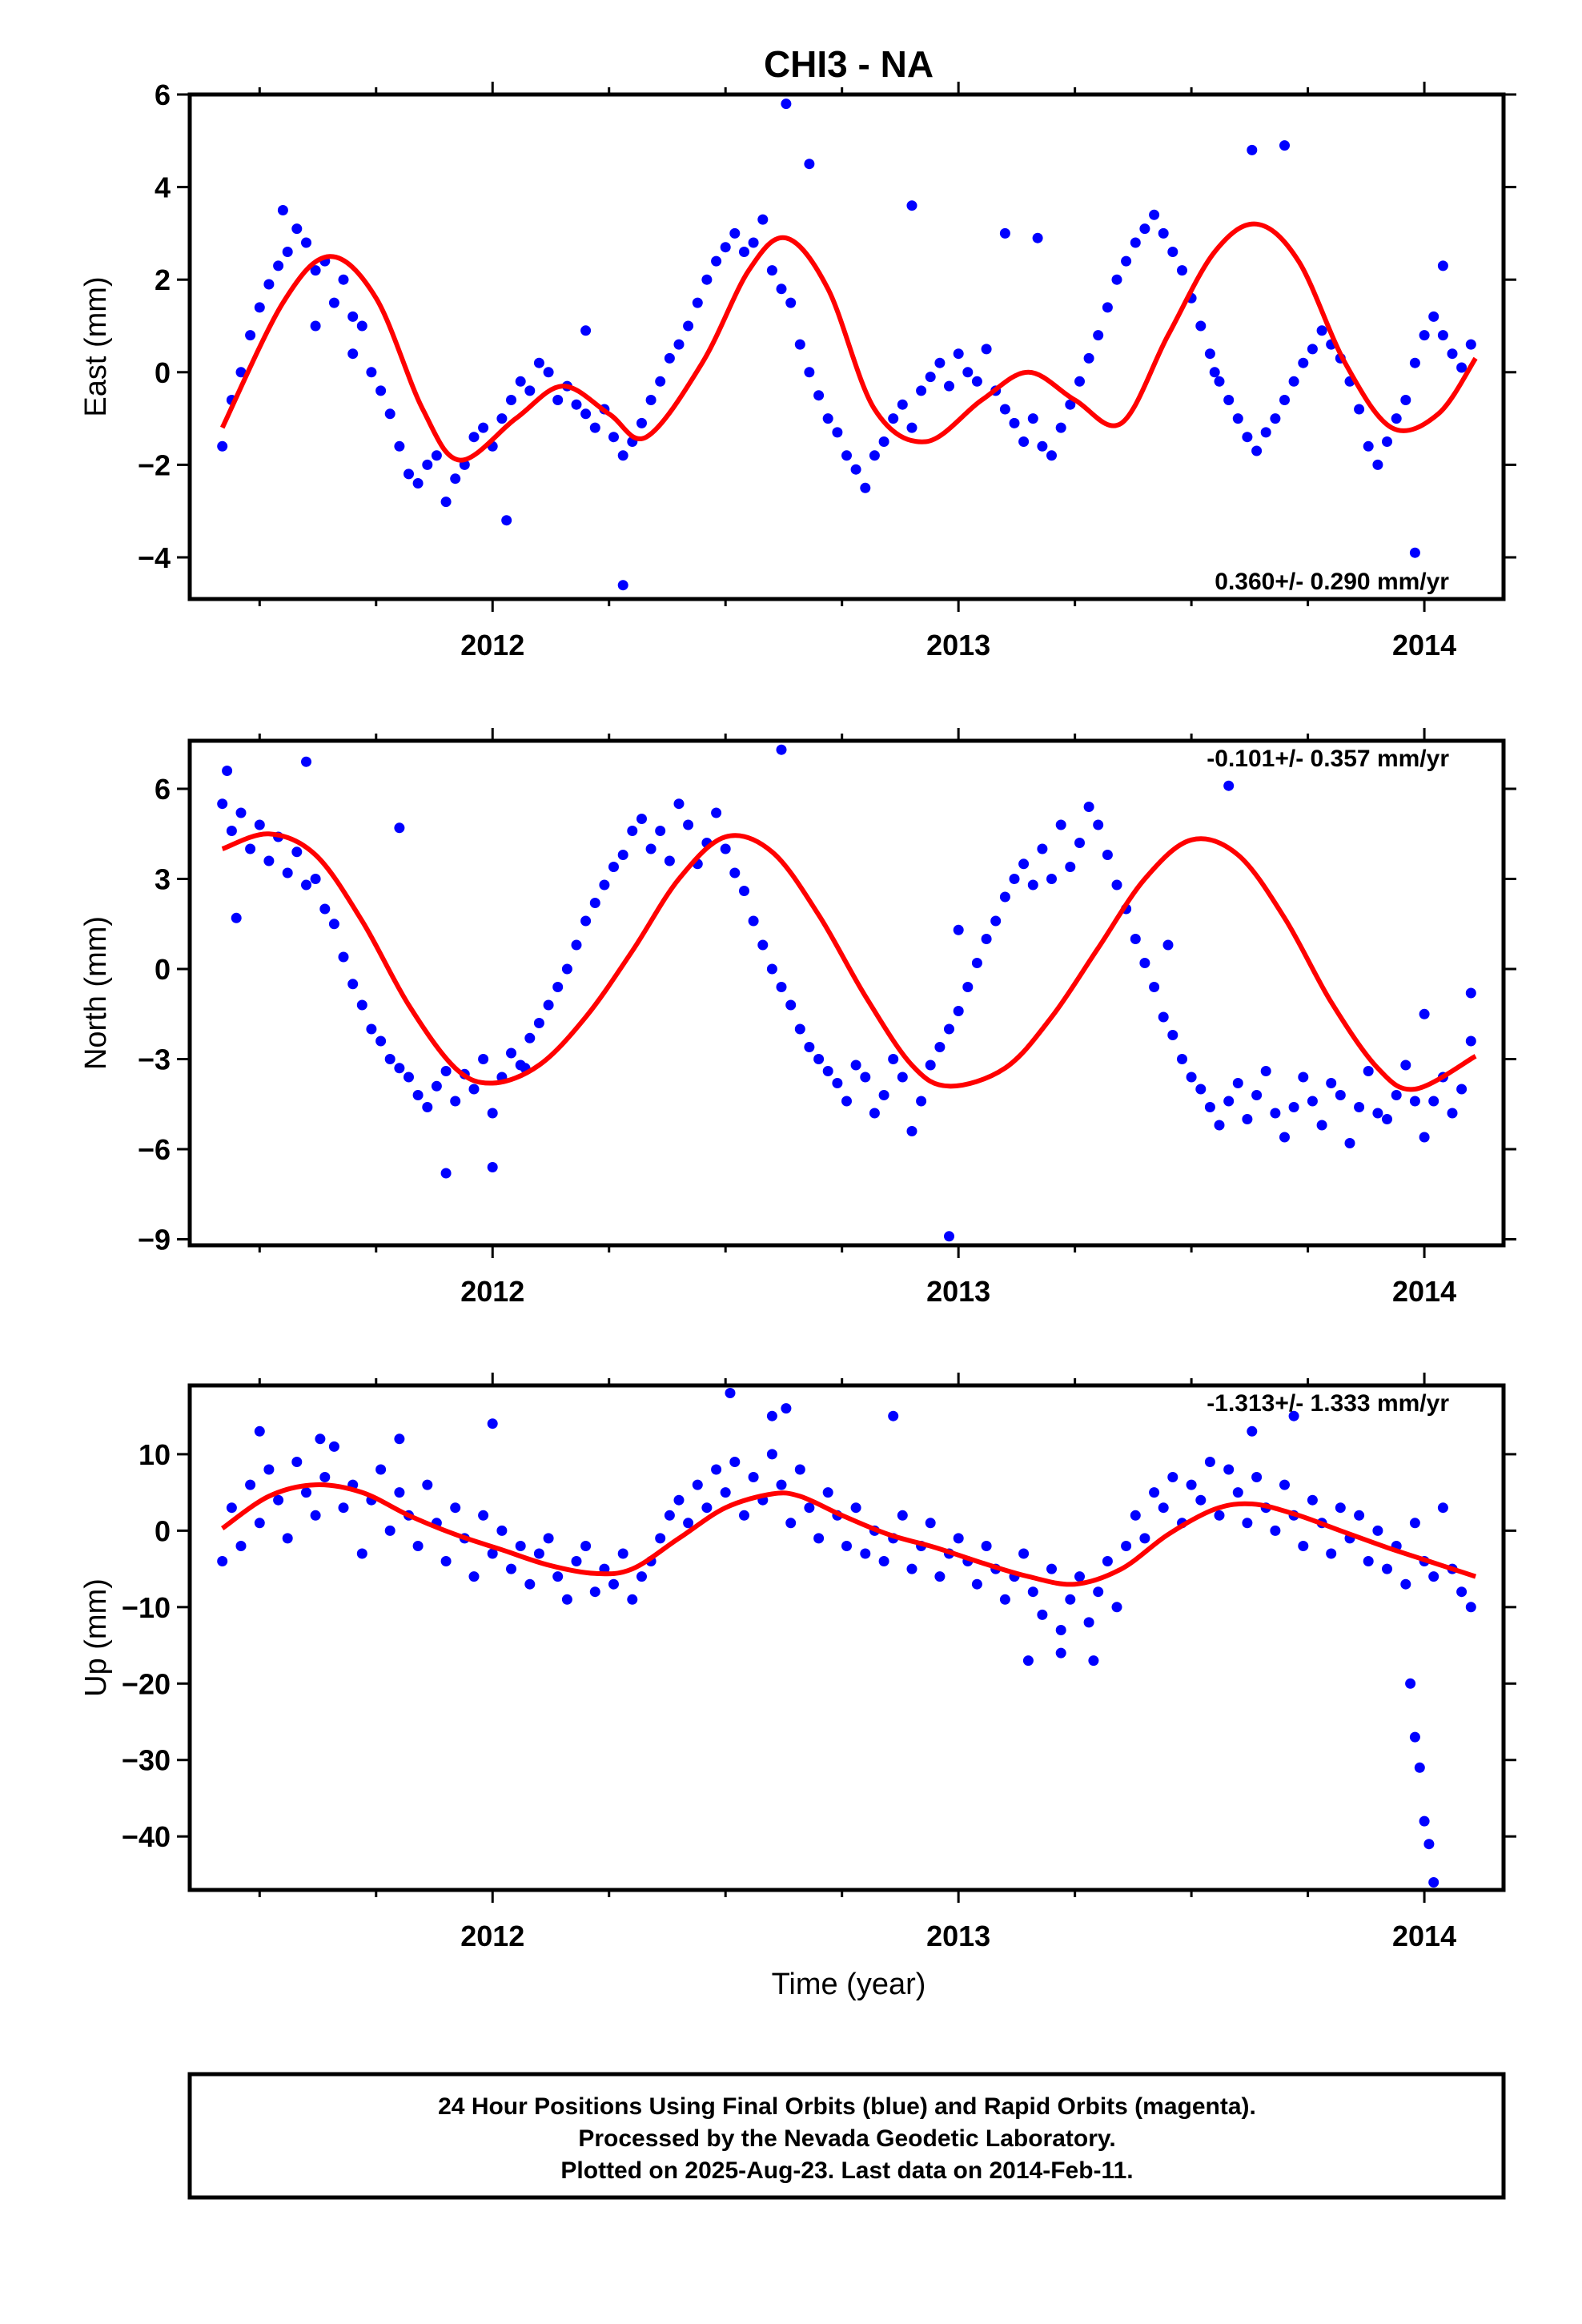 This screenshot has width=1582, height=2324. What do you see at coordinates (163, 969) in the screenshot?
I see `north-y-tick-label: 0` at bounding box center [163, 969].